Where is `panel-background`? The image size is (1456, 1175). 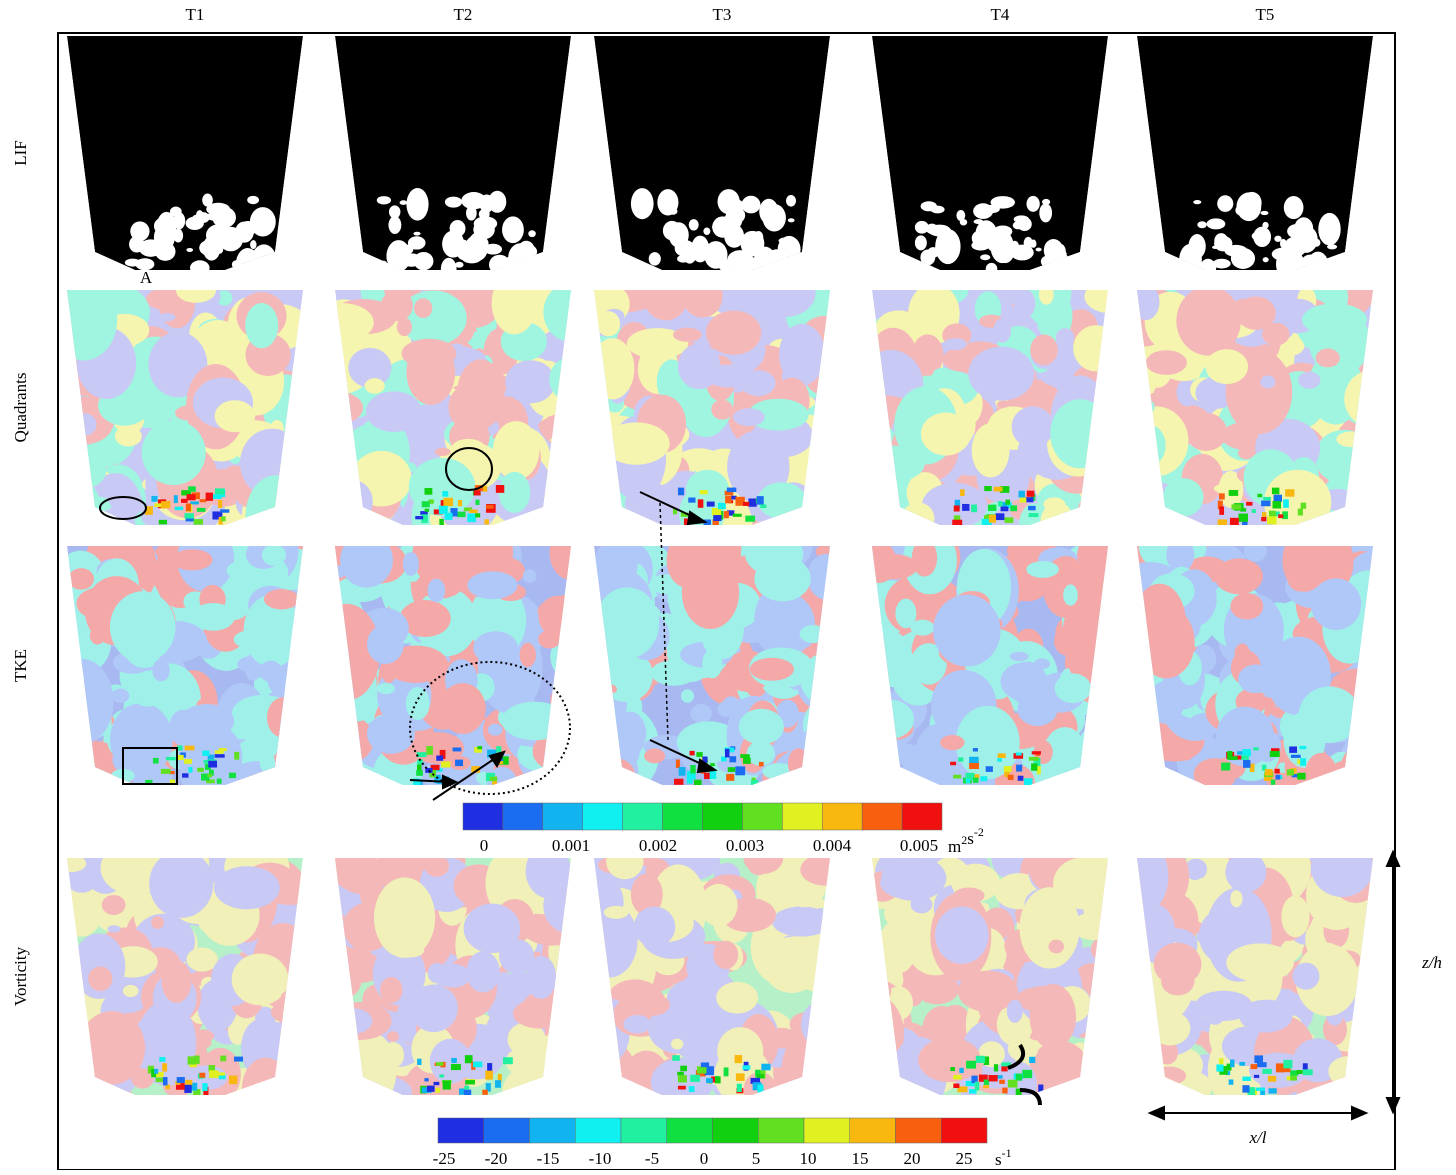
panel-background is located at coordinates (1255, 153).